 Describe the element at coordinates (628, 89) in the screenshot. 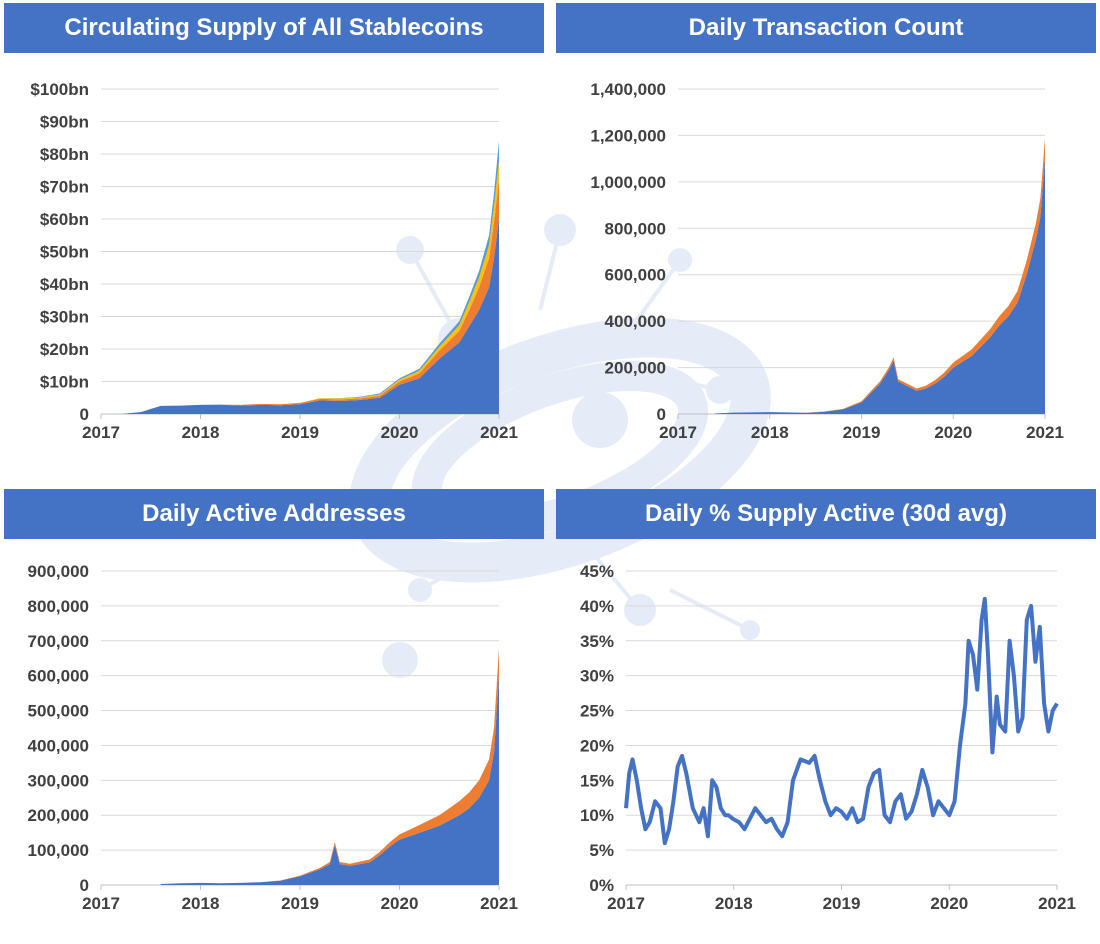

I see `y-tick-label: 1,400,000` at that location.